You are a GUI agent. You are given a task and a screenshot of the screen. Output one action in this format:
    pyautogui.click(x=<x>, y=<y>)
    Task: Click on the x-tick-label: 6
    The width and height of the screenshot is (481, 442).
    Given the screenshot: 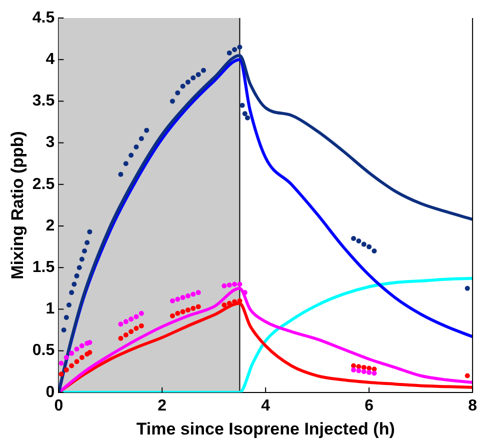 What is the action you would take?
    pyautogui.click(x=369, y=405)
    